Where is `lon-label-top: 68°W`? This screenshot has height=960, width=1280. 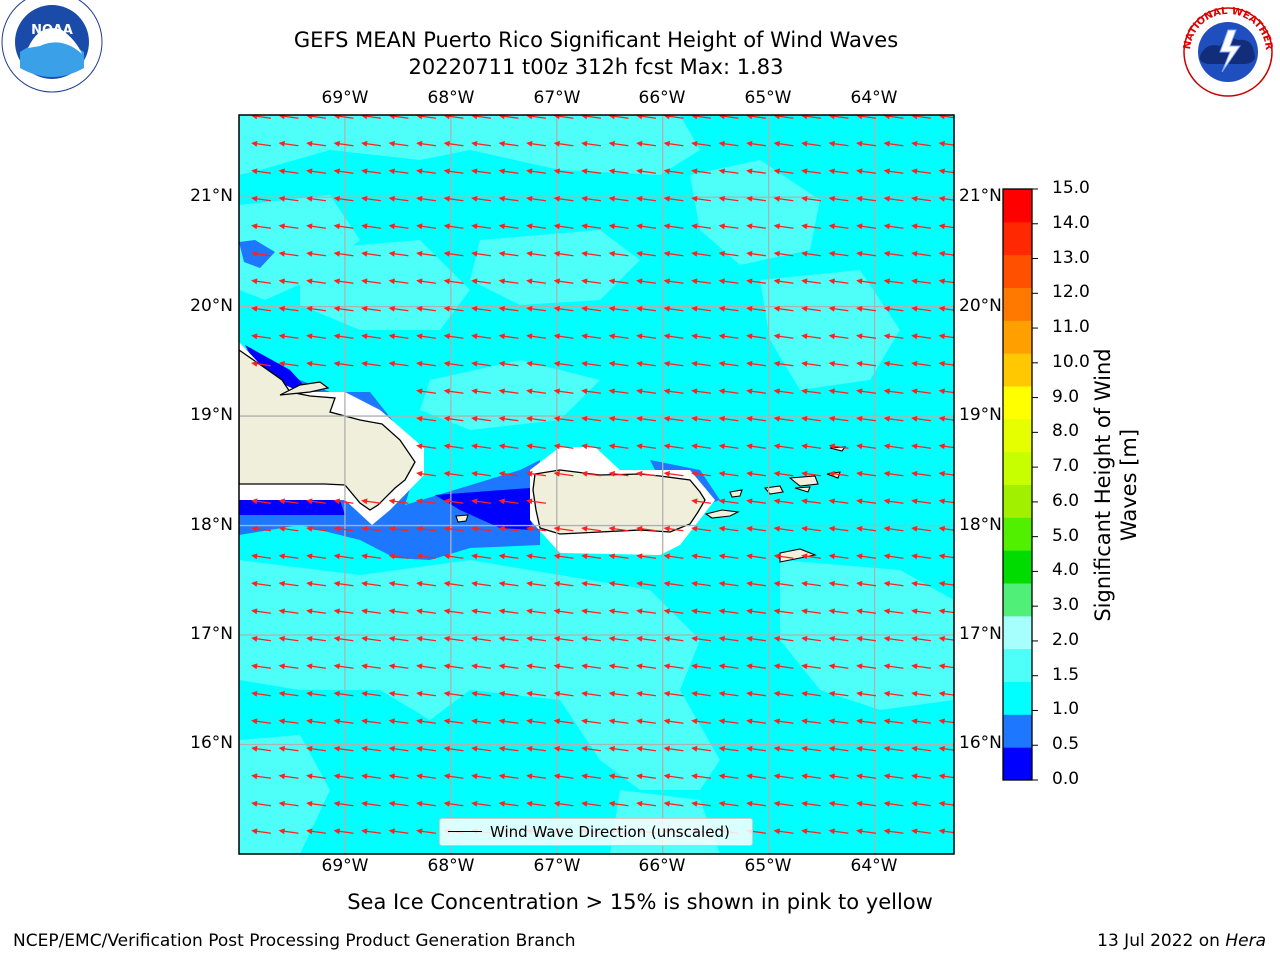 lon-label-top: 68°W is located at coordinates (451, 98).